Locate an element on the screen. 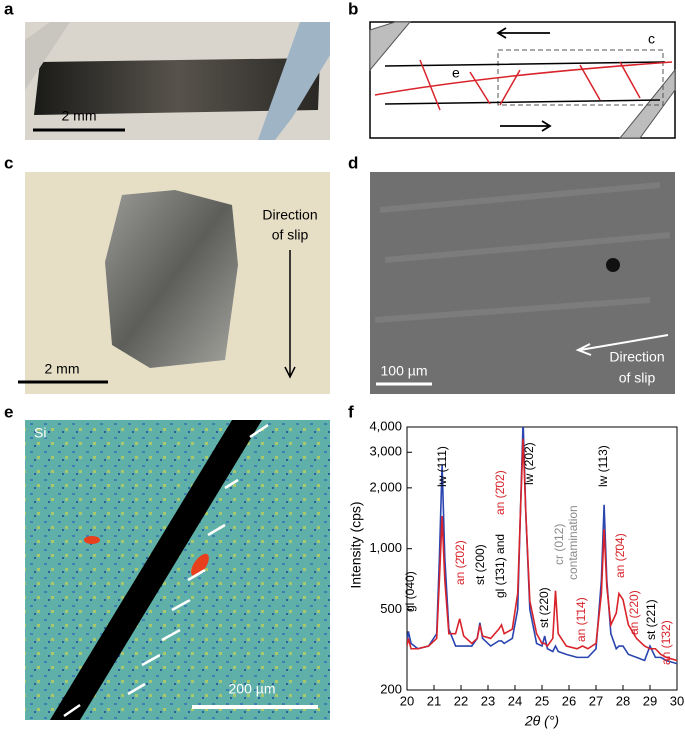 The width and height of the screenshot is (685, 737). peak-label: gl (040) is located at coordinates (410, 591).